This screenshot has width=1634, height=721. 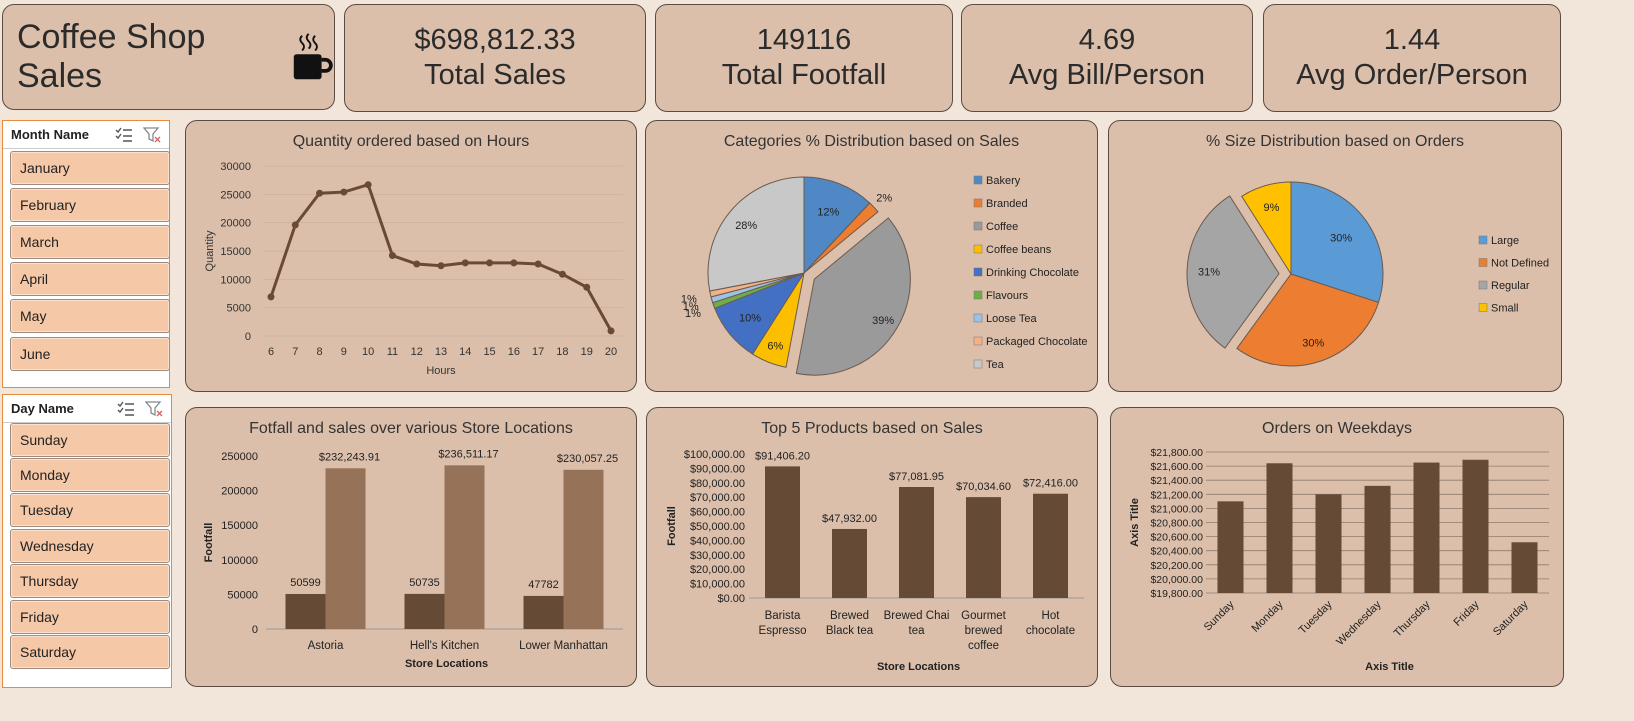 I want to click on weekdays-chart-title: Orders on Weekdays, so click(x=1337, y=428).